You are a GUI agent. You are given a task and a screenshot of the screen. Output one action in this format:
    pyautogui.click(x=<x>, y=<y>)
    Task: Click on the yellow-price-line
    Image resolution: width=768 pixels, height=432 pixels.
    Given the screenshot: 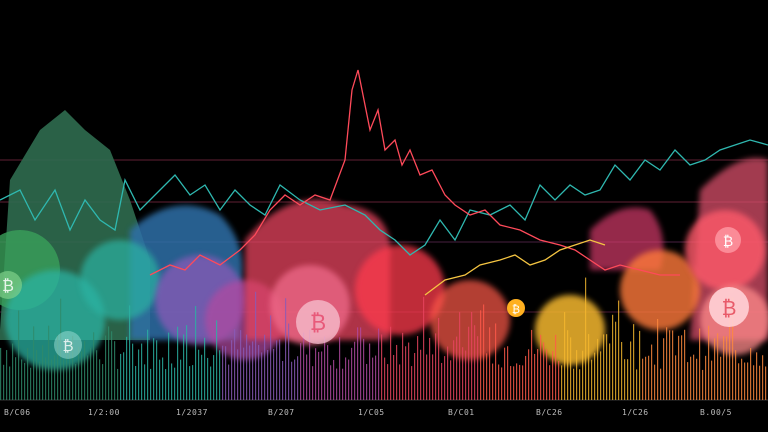 What is the action you would take?
    pyautogui.click(x=515, y=267)
    